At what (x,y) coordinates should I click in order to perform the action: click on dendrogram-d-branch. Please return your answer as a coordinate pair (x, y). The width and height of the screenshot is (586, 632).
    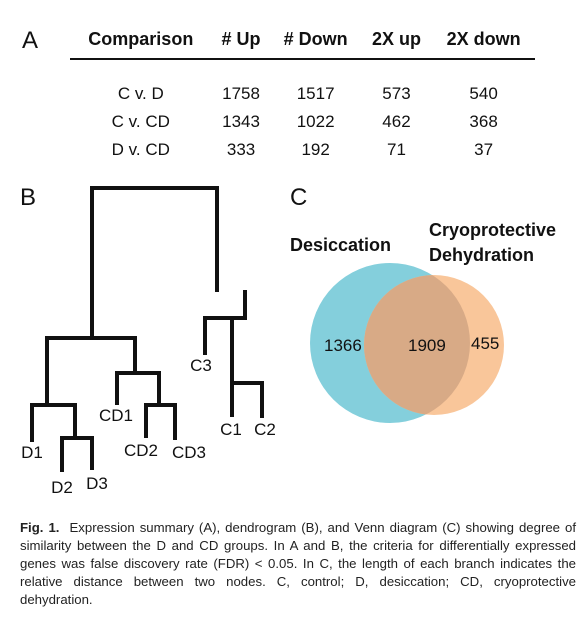
    Looking at the image, I should click on (53, 422).